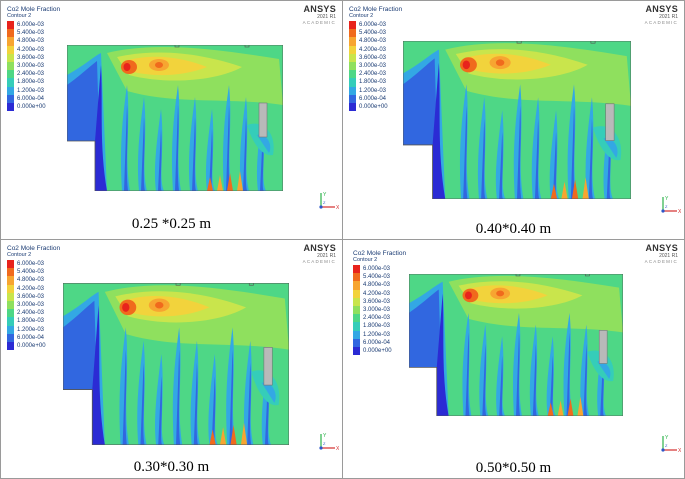  Describe the element at coordinates (373, 41) in the screenshot. I see `legend-label: 4.800e-03` at that location.